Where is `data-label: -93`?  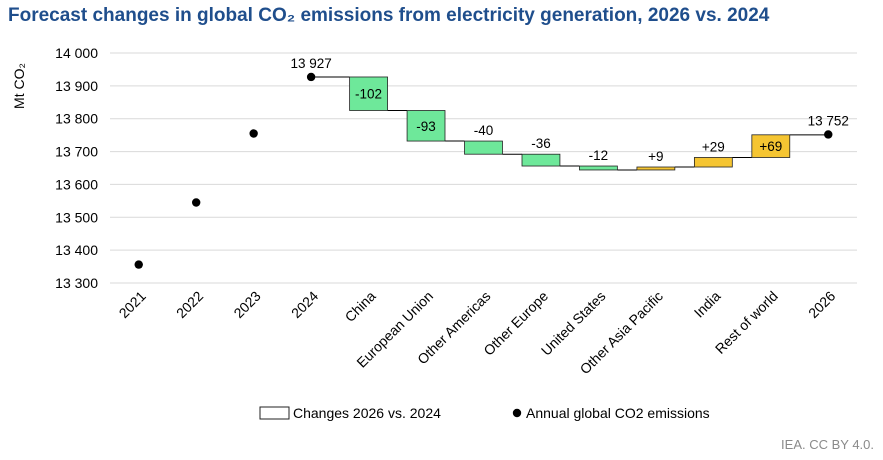 data-label: -93 is located at coordinates (426, 126).